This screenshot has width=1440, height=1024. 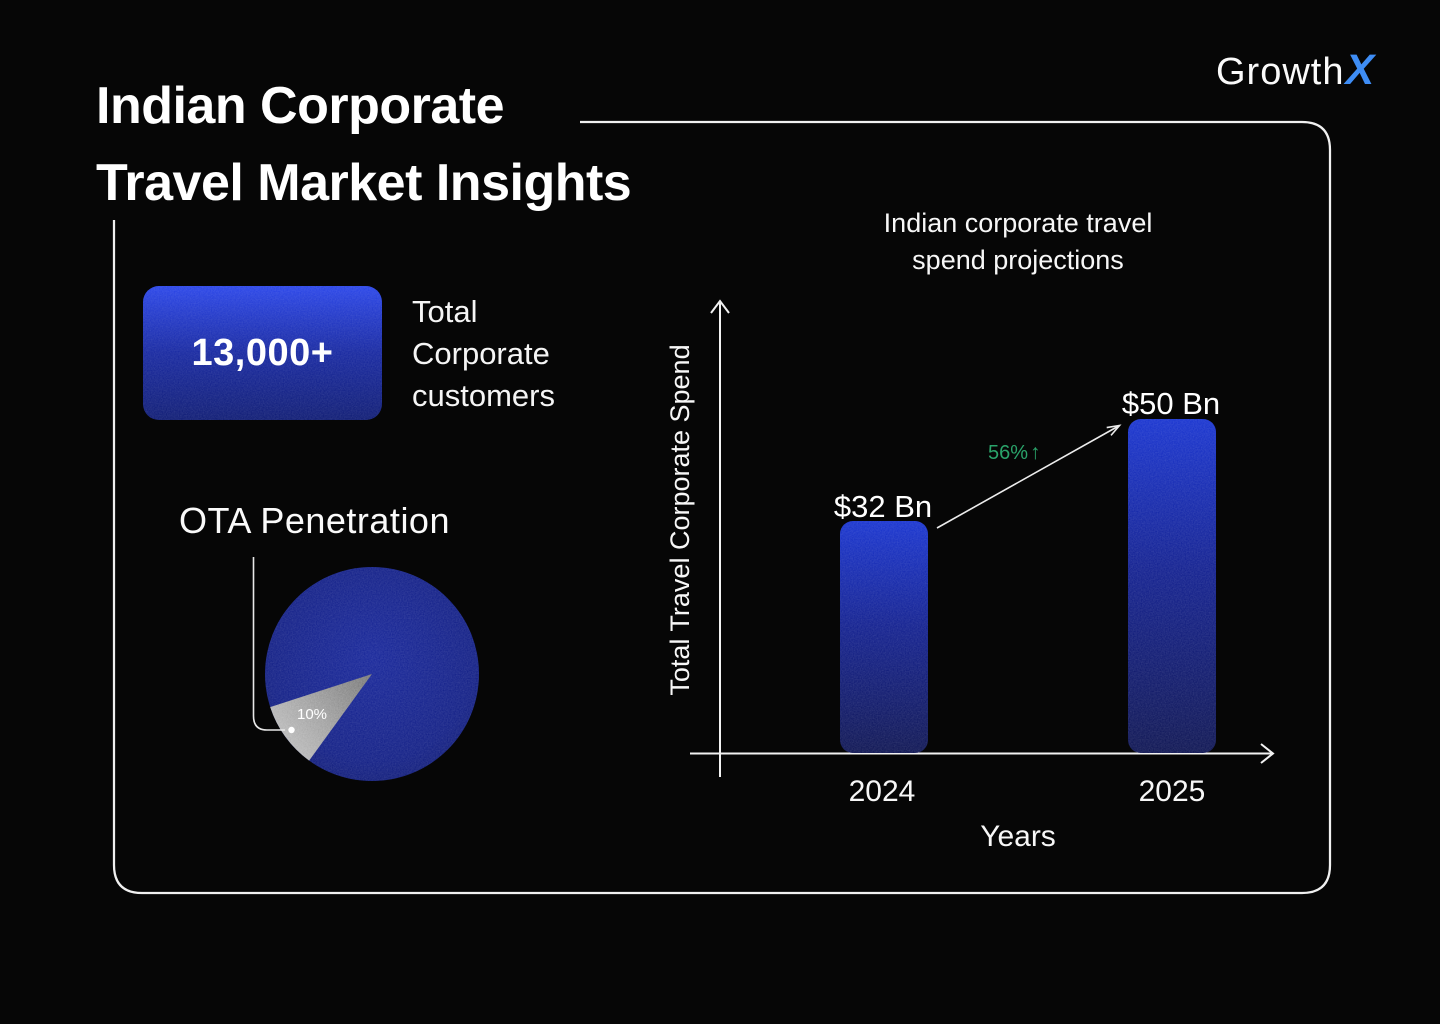 What do you see at coordinates (1008, 453) in the screenshot?
I see `growth-percentage: 56%` at bounding box center [1008, 453].